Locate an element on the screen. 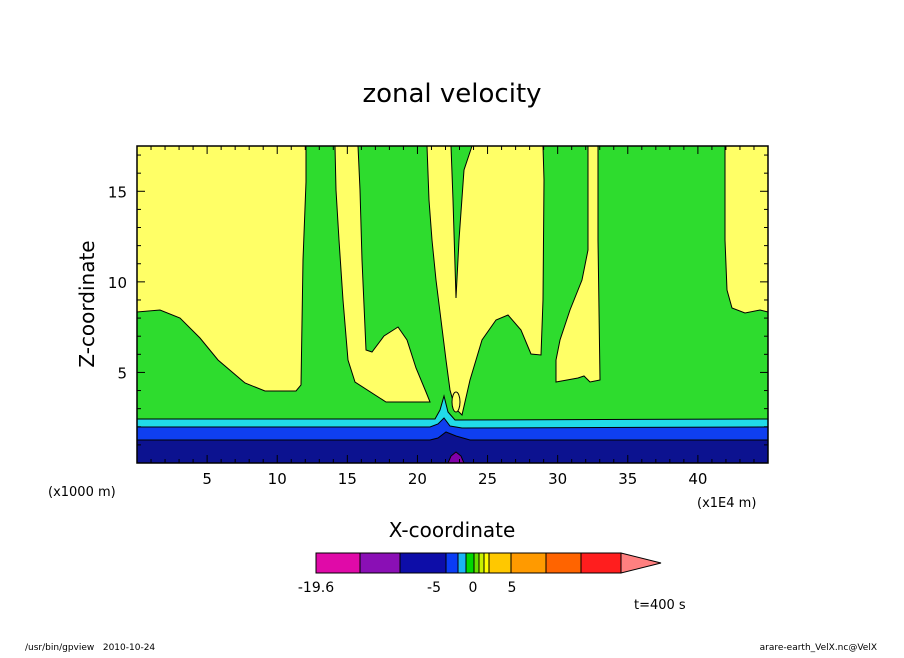 The height and width of the screenshot is (658, 904). y-tick-label: 15 is located at coordinates (117, 192).